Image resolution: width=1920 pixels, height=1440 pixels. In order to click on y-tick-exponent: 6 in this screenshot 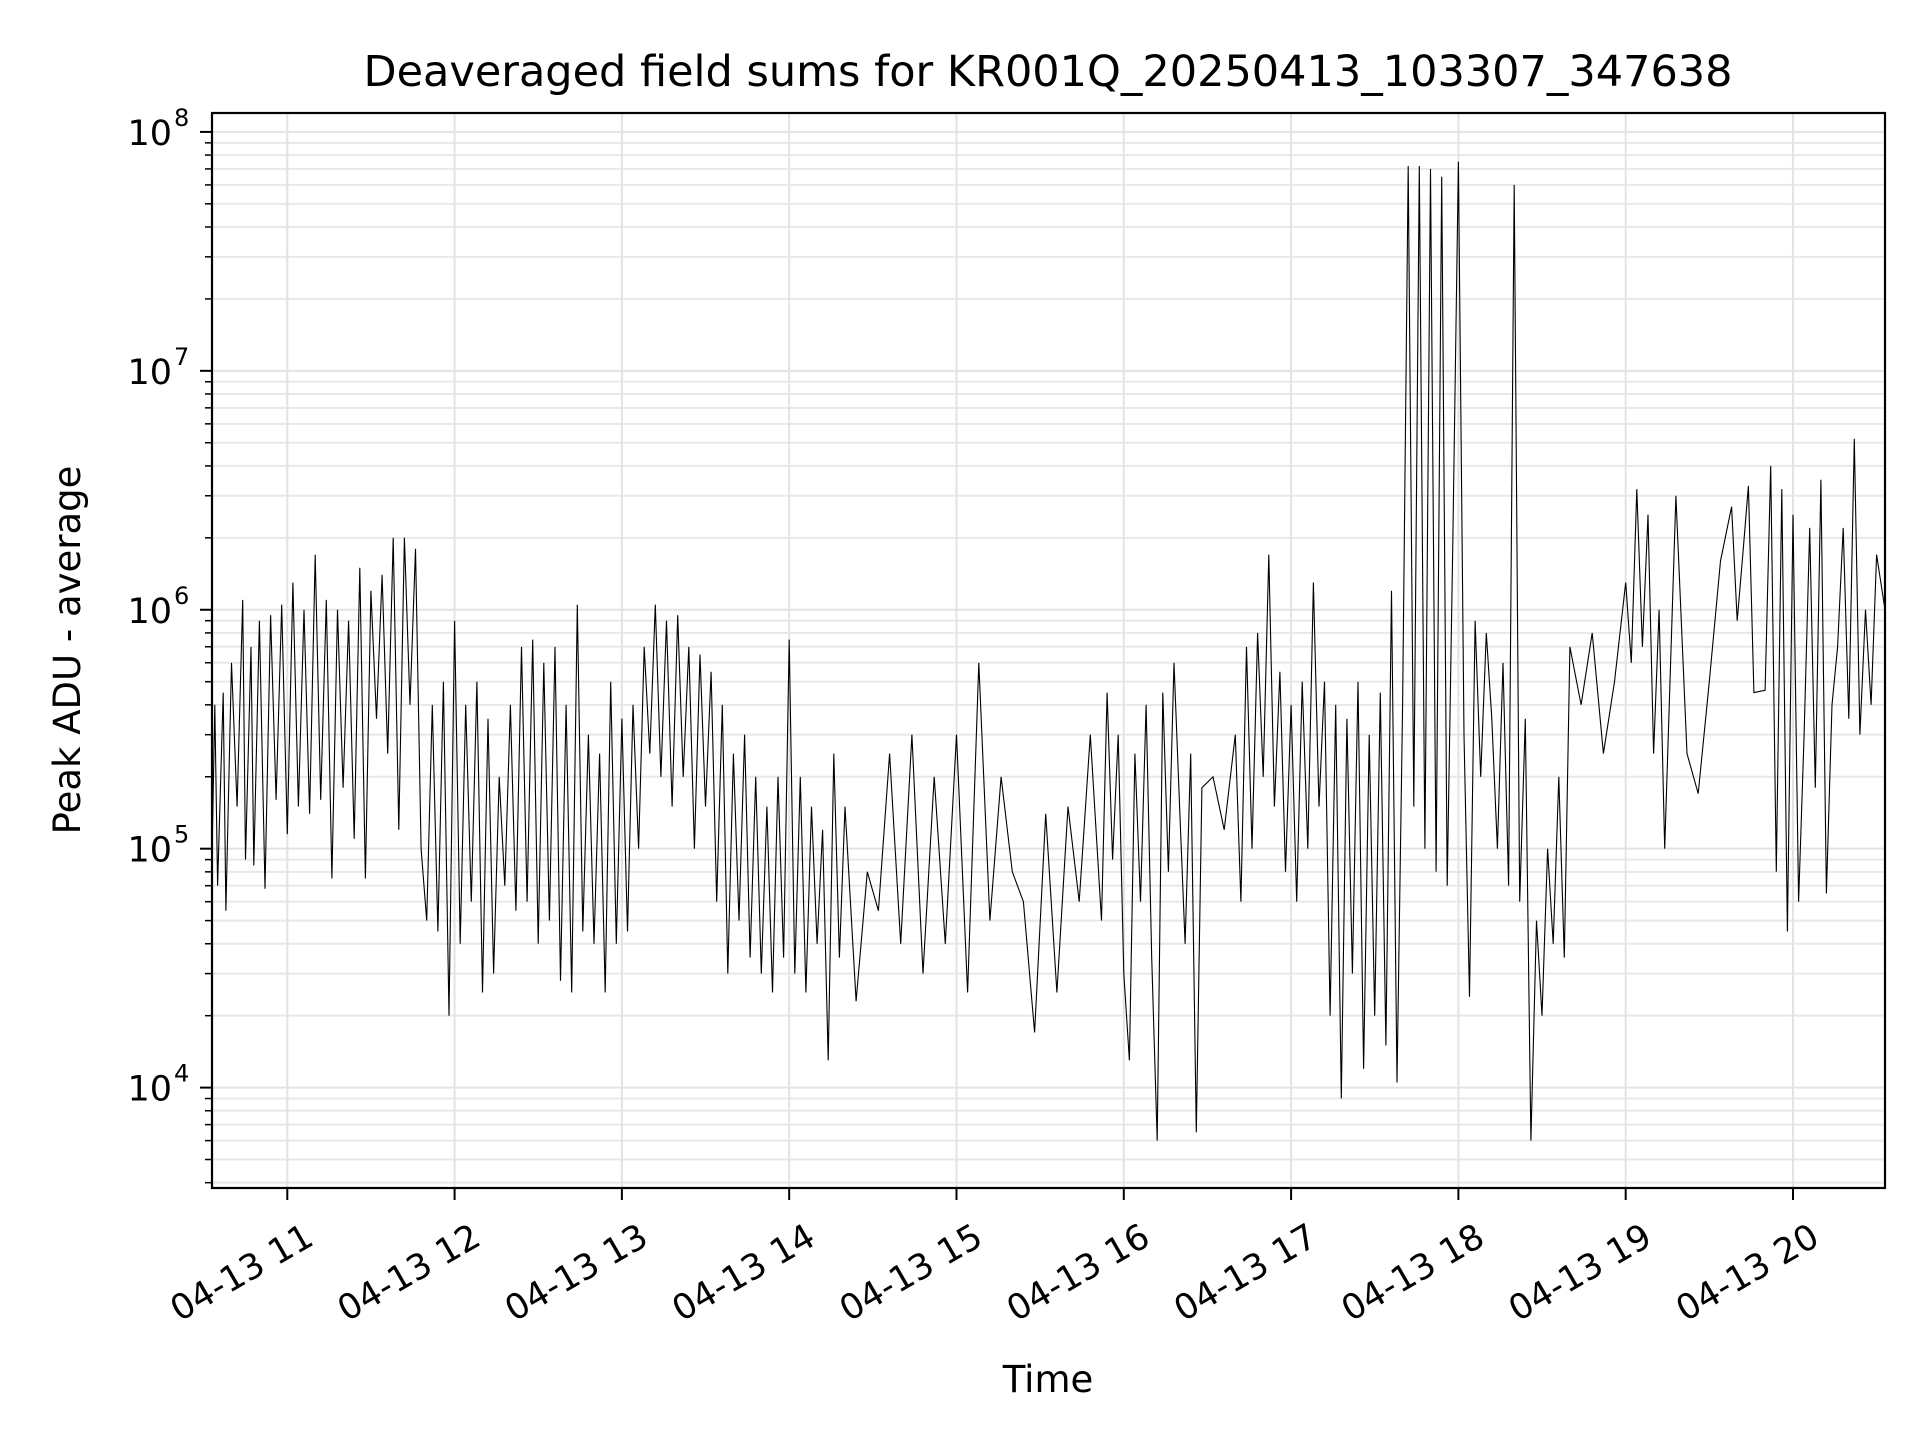, I will do `click(181, 596)`.